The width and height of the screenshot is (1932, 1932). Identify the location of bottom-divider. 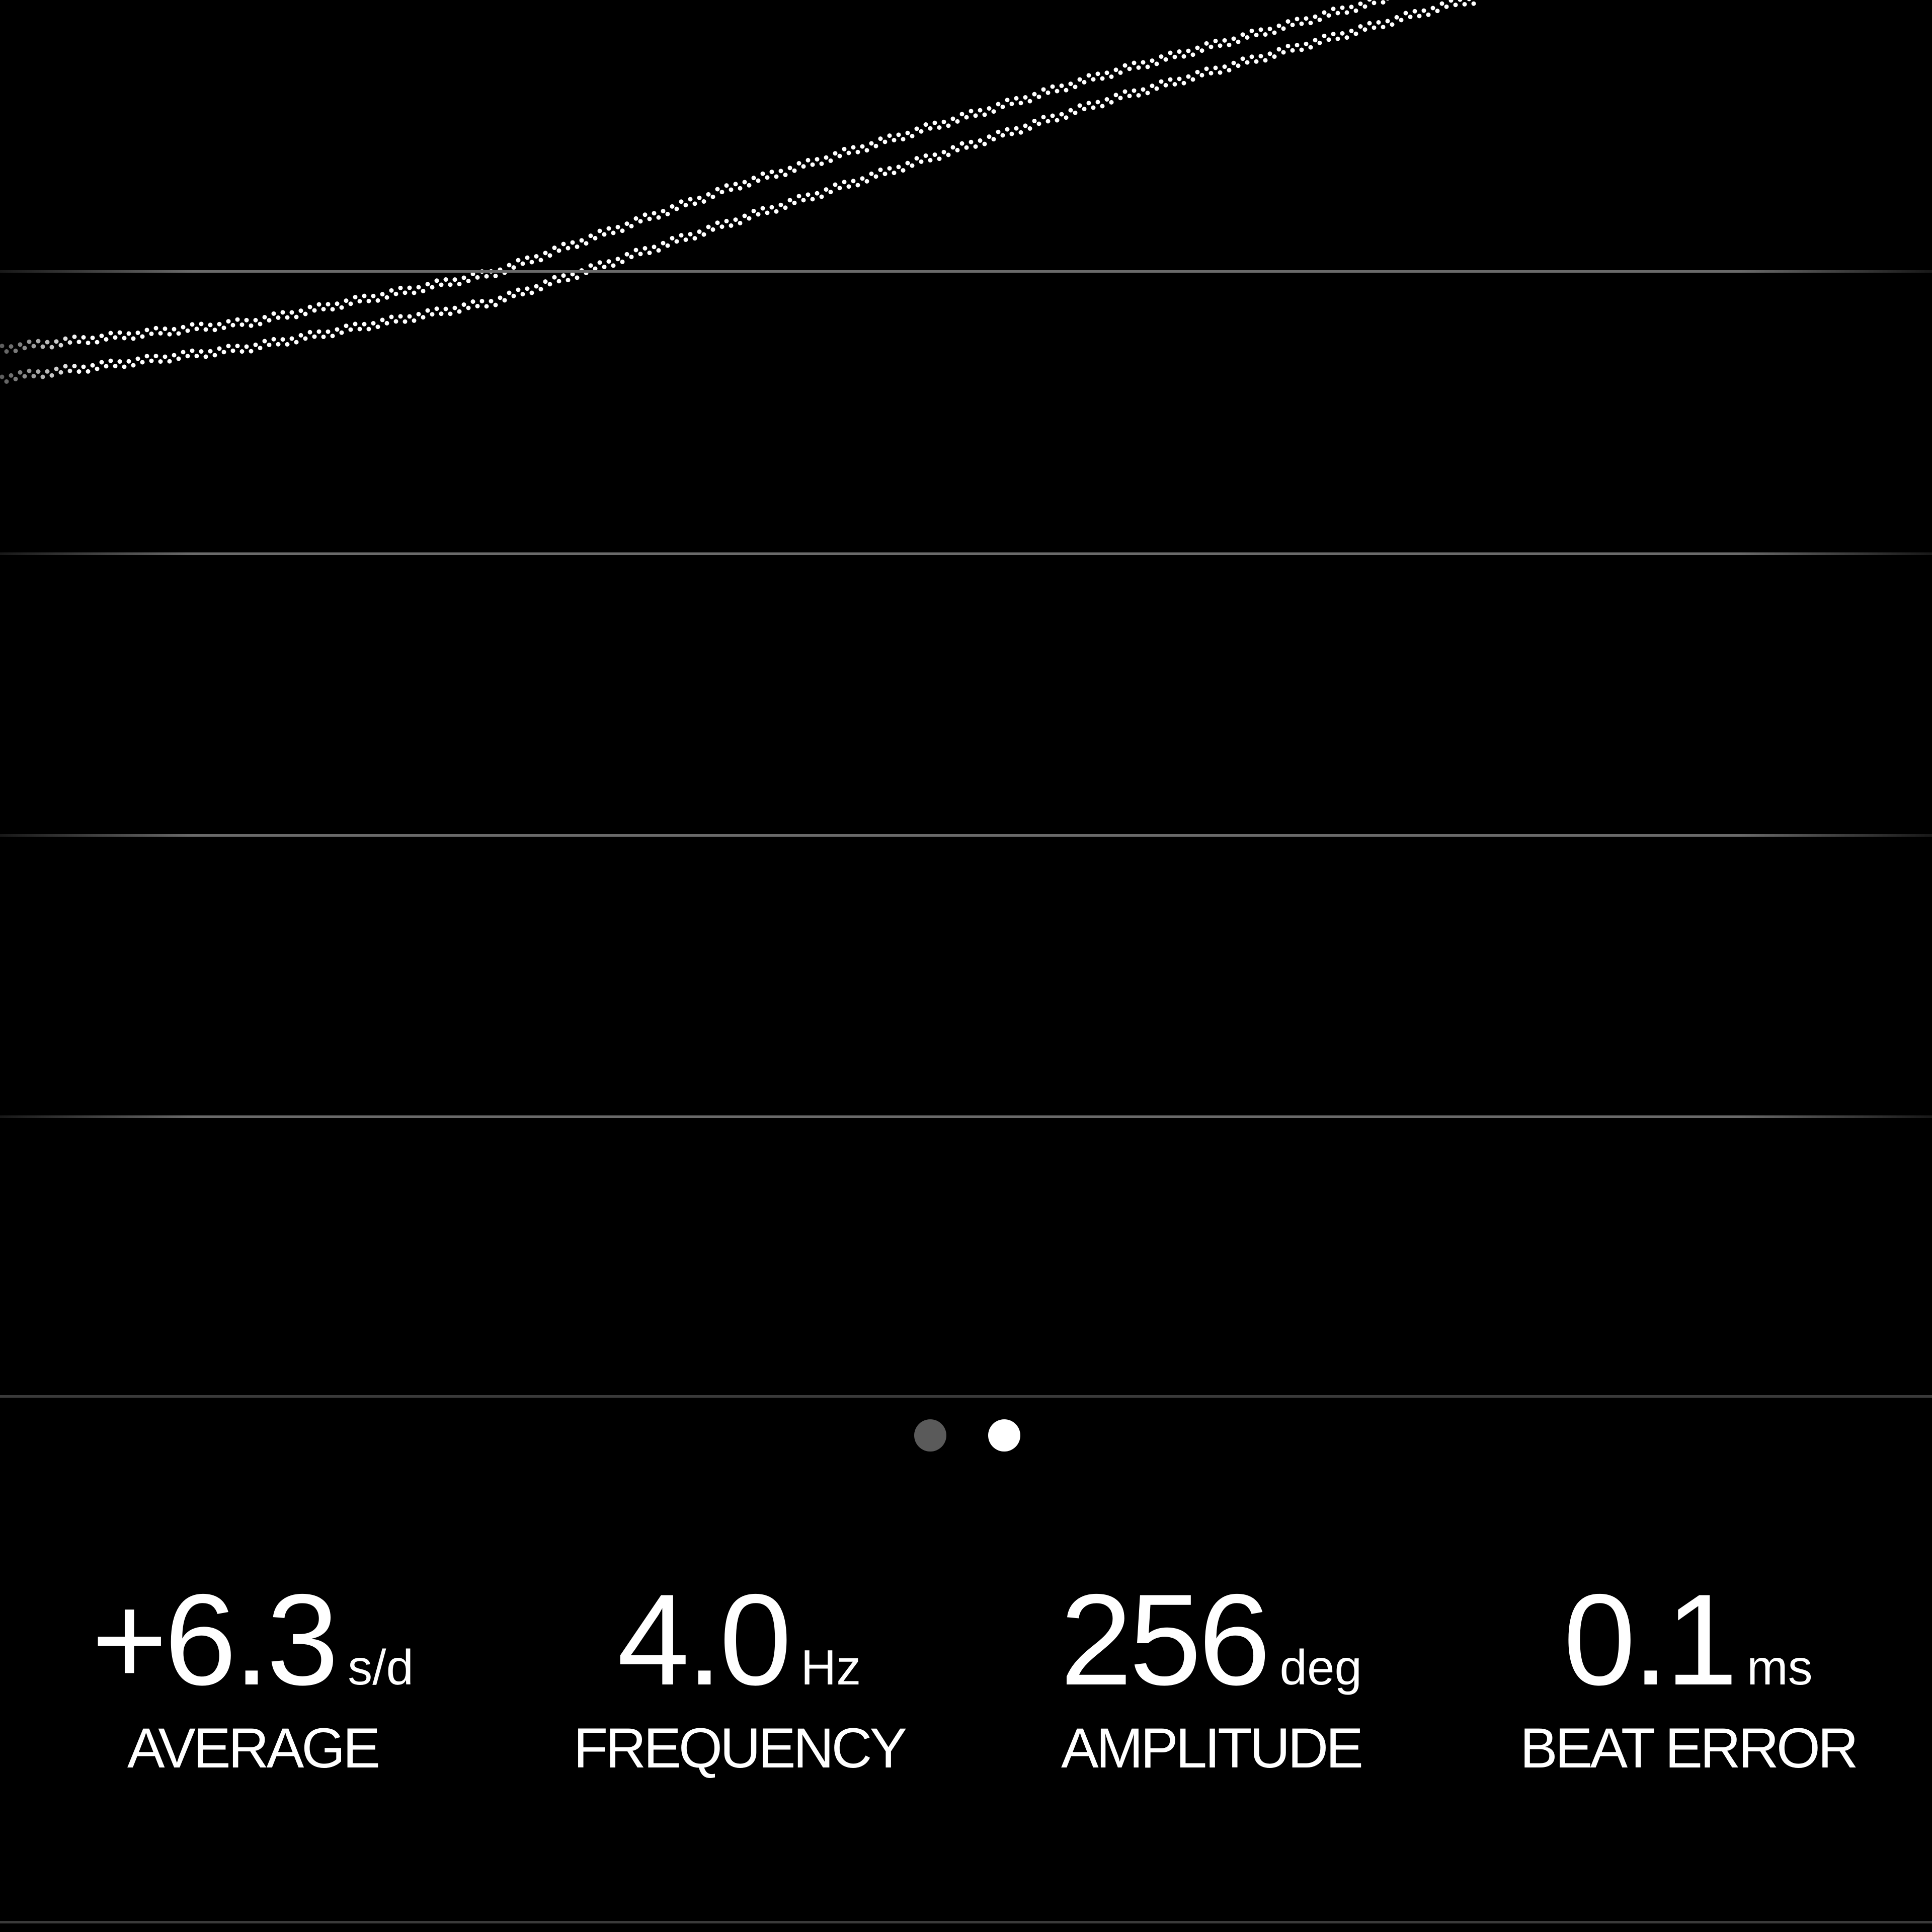
(966, 1922).